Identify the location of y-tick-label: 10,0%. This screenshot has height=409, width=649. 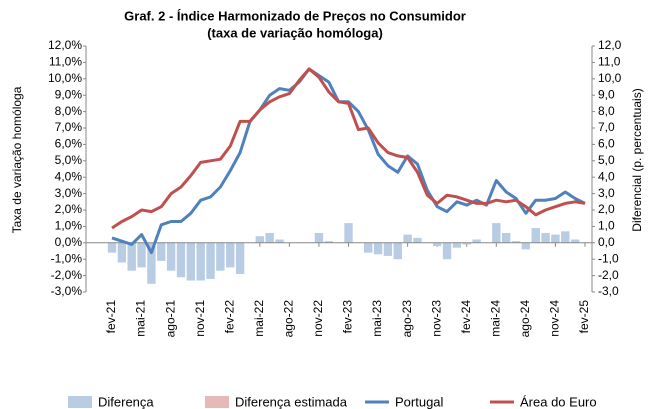
(65, 78).